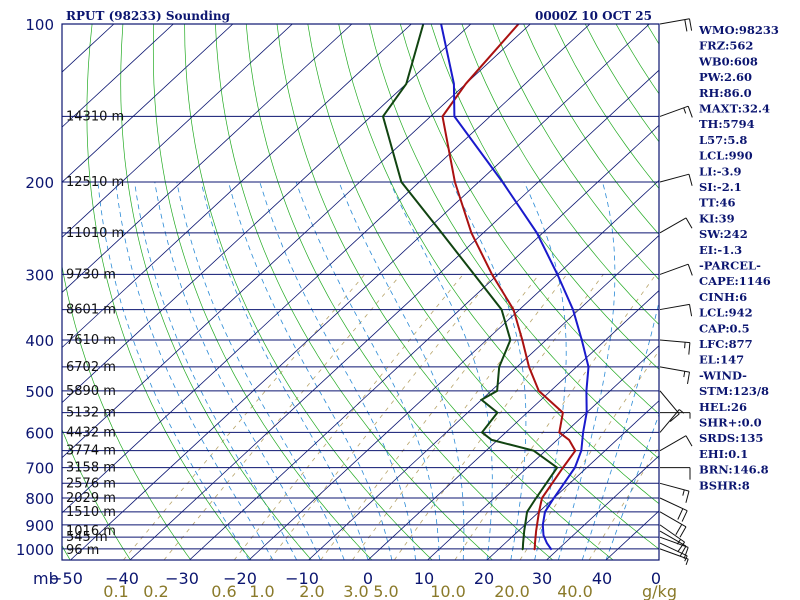  What do you see at coordinates (35, 287) in the screenshot?
I see `pressure-labels: 100 200 300 400 500 600 700 800 900 1000` at bounding box center [35, 287].